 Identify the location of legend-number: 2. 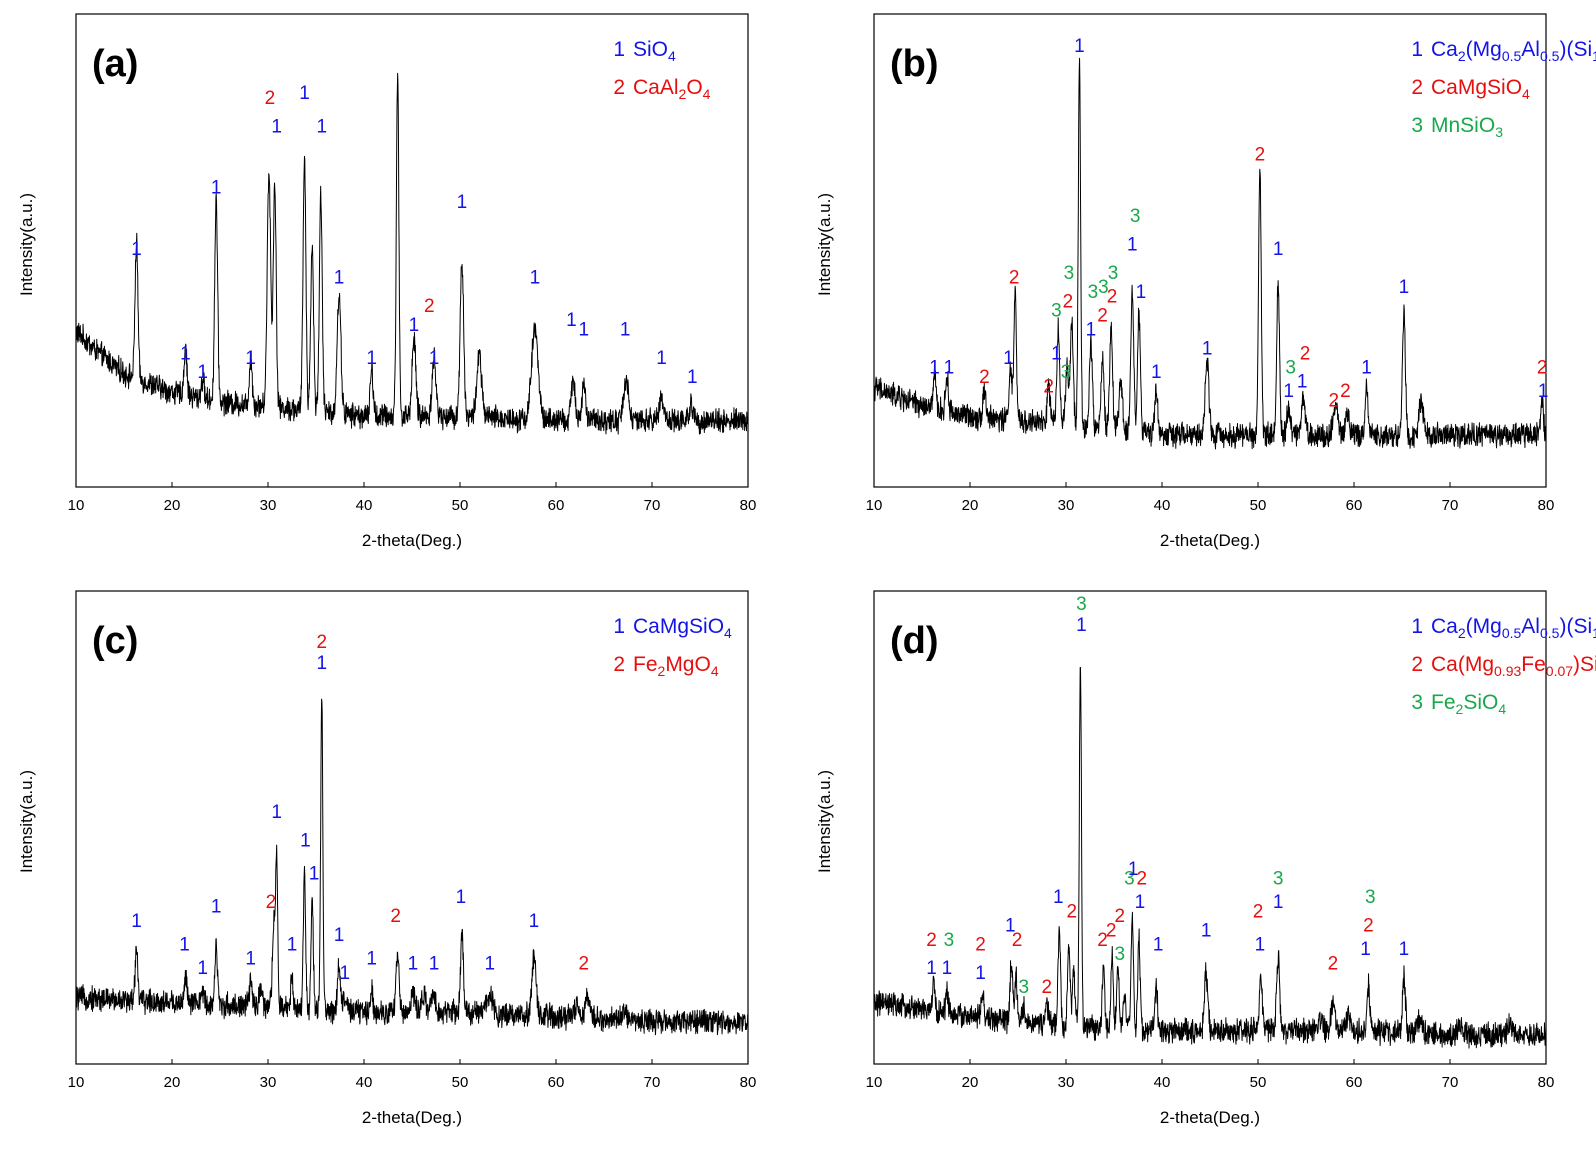
(1417, 664).